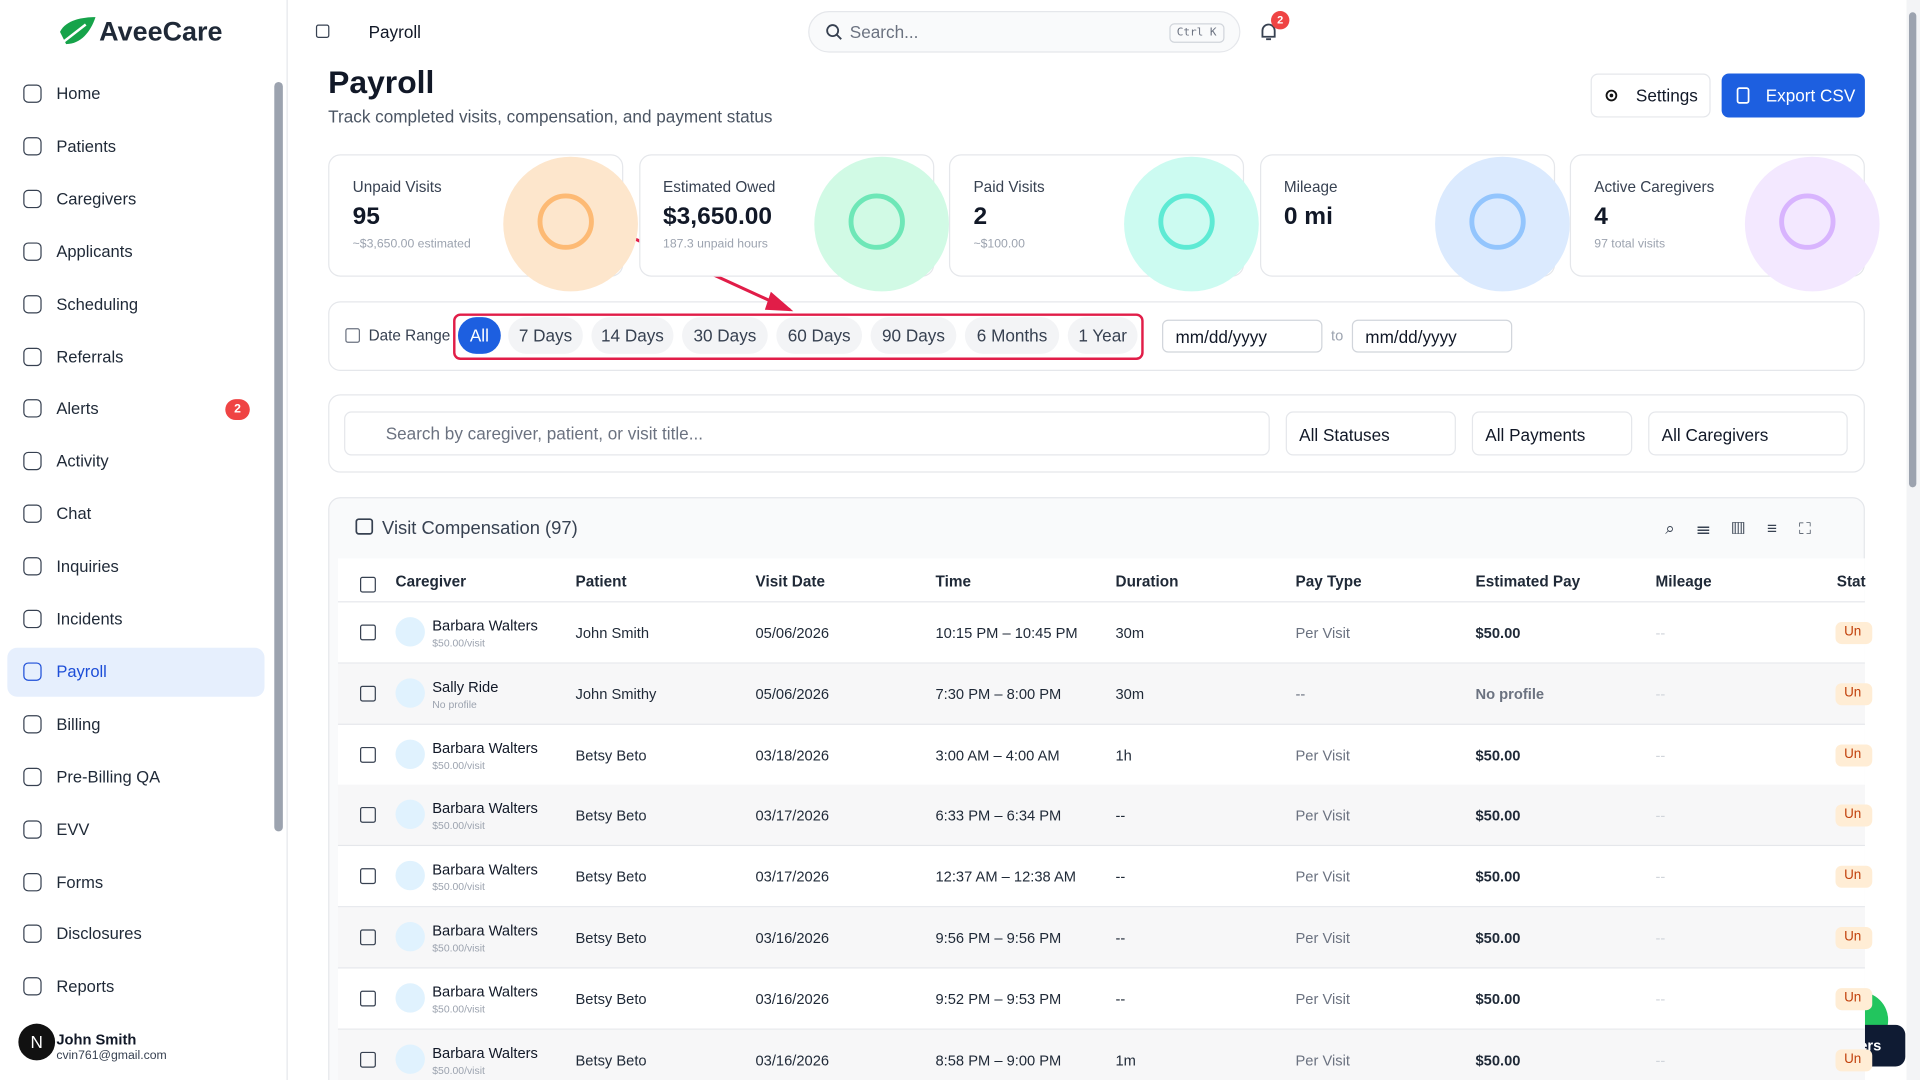 This screenshot has height=1080, width=1920. I want to click on stat-value: 0 mi, so click(1308, 217).